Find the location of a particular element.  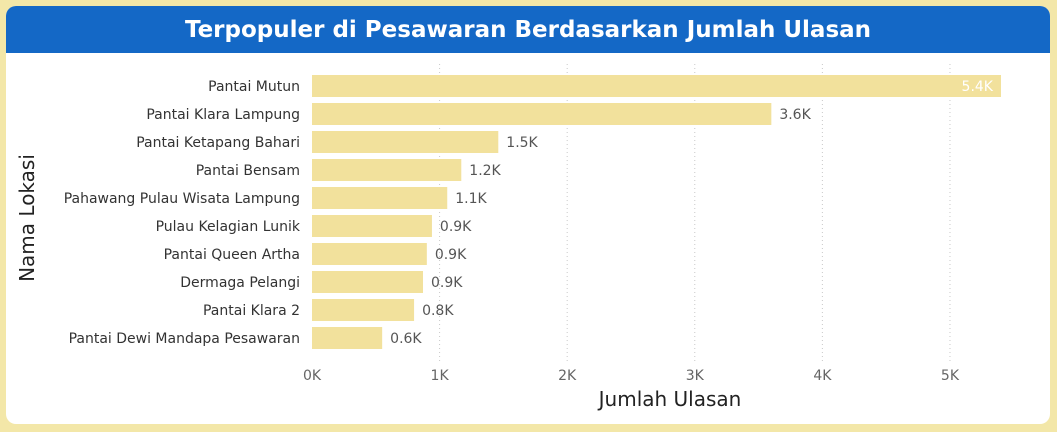

x-axis-title: Jumlah Ulasan is located at coordinates (669, 399).